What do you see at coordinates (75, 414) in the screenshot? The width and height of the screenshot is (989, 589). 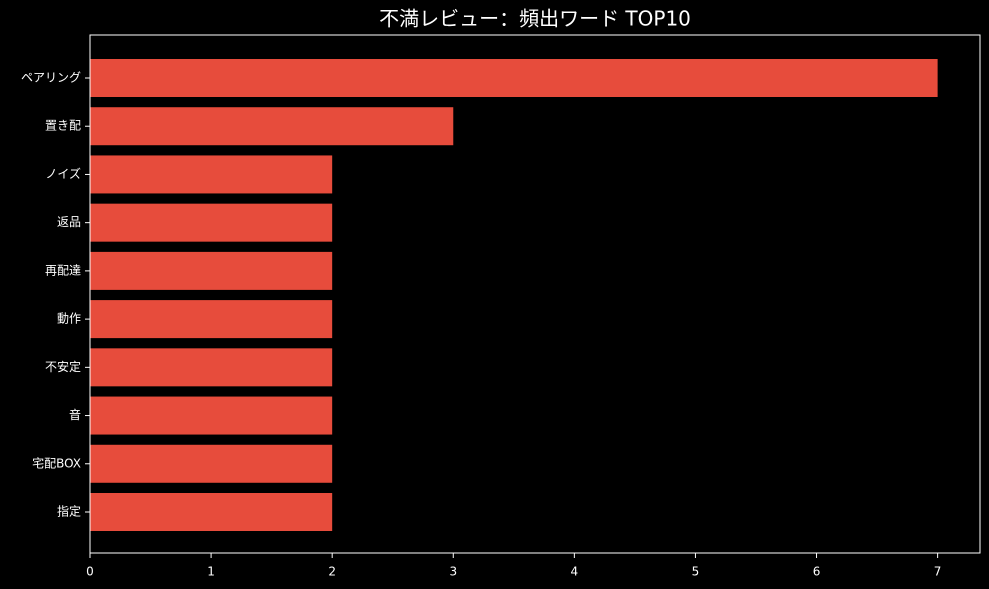 I see `y-tick-label: 音` at bounding box center [75, 414].